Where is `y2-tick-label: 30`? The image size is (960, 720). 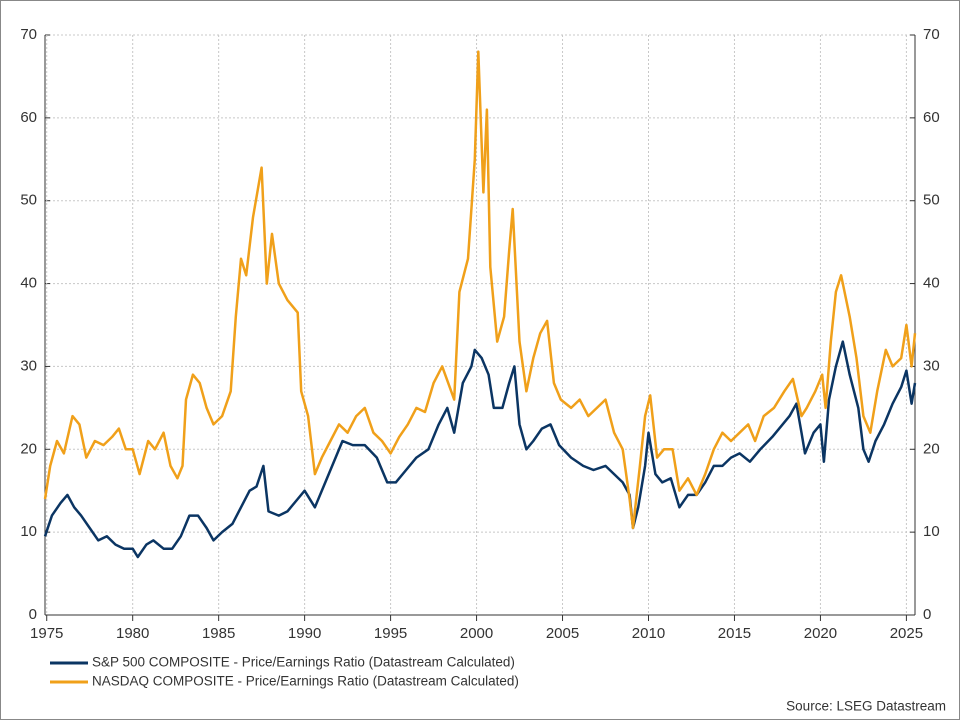 y2-tick-label: 30 is located at coordinates (931, 365).